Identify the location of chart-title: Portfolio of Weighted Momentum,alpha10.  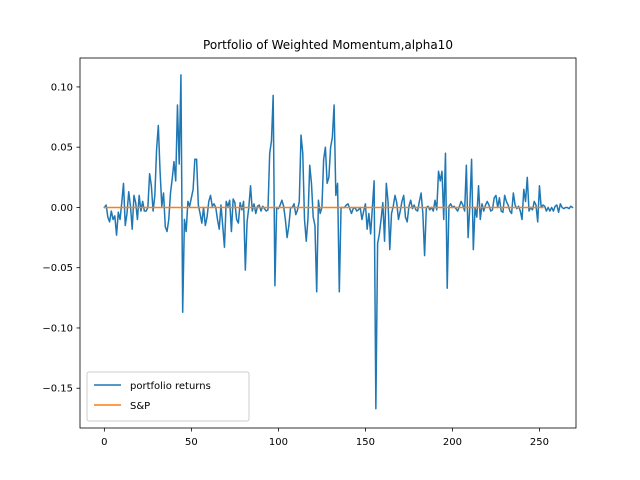
(328, 45).